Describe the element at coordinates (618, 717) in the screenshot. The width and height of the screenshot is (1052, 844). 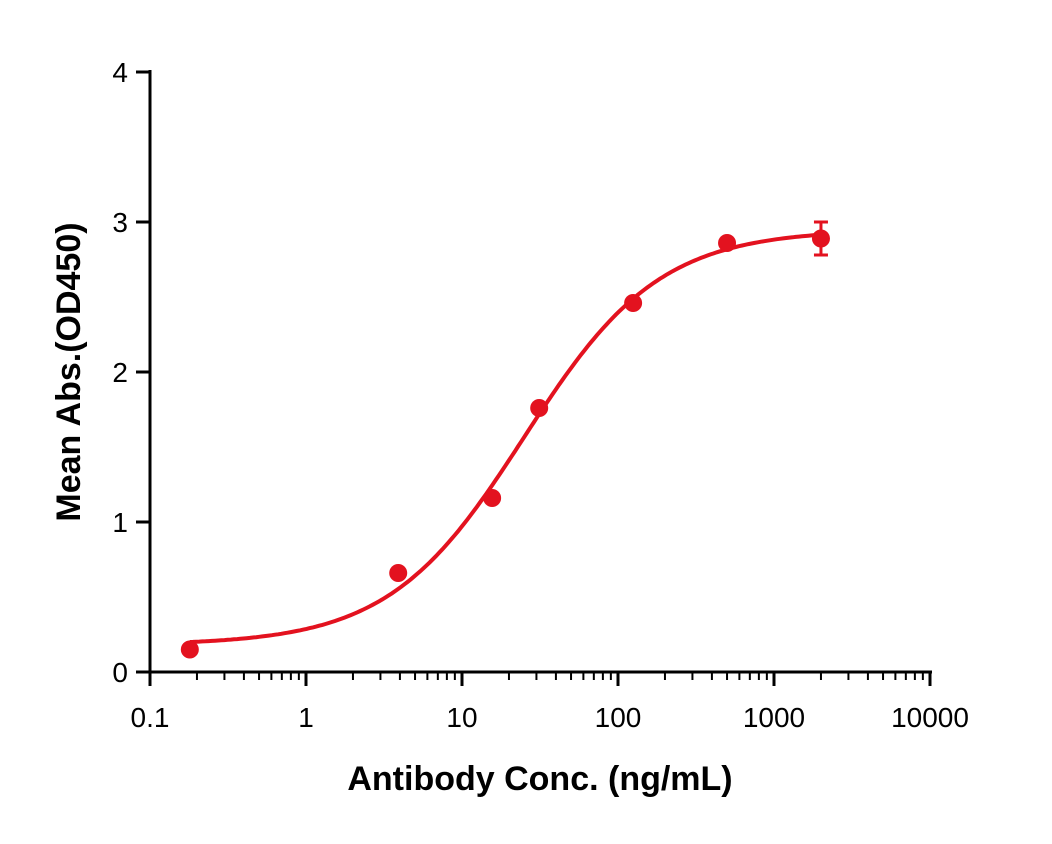
I see `x-tick-label: 100` at that location.